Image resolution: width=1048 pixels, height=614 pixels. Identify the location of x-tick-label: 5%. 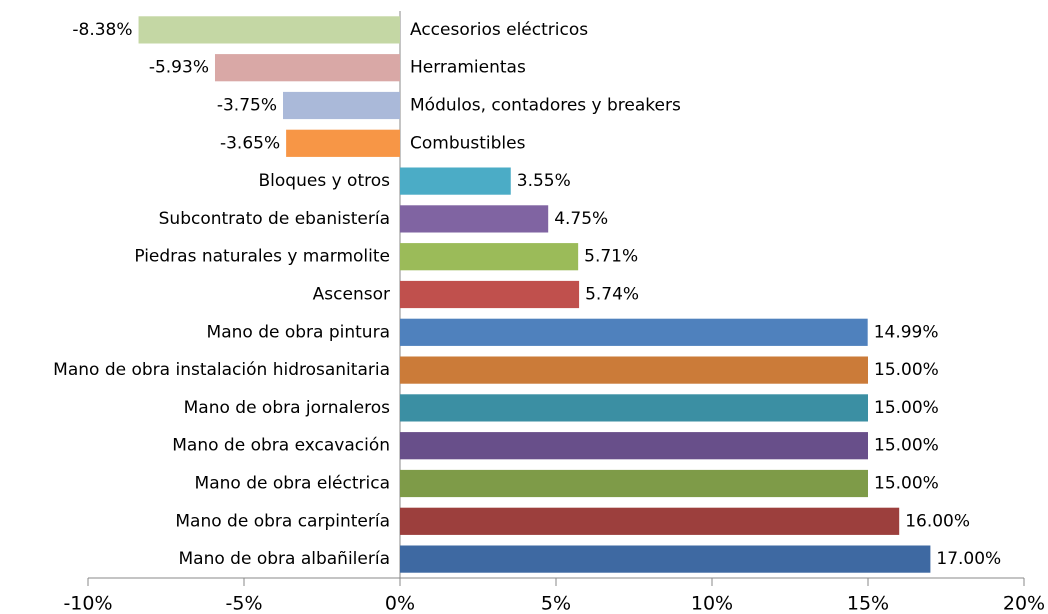
(556, 603).